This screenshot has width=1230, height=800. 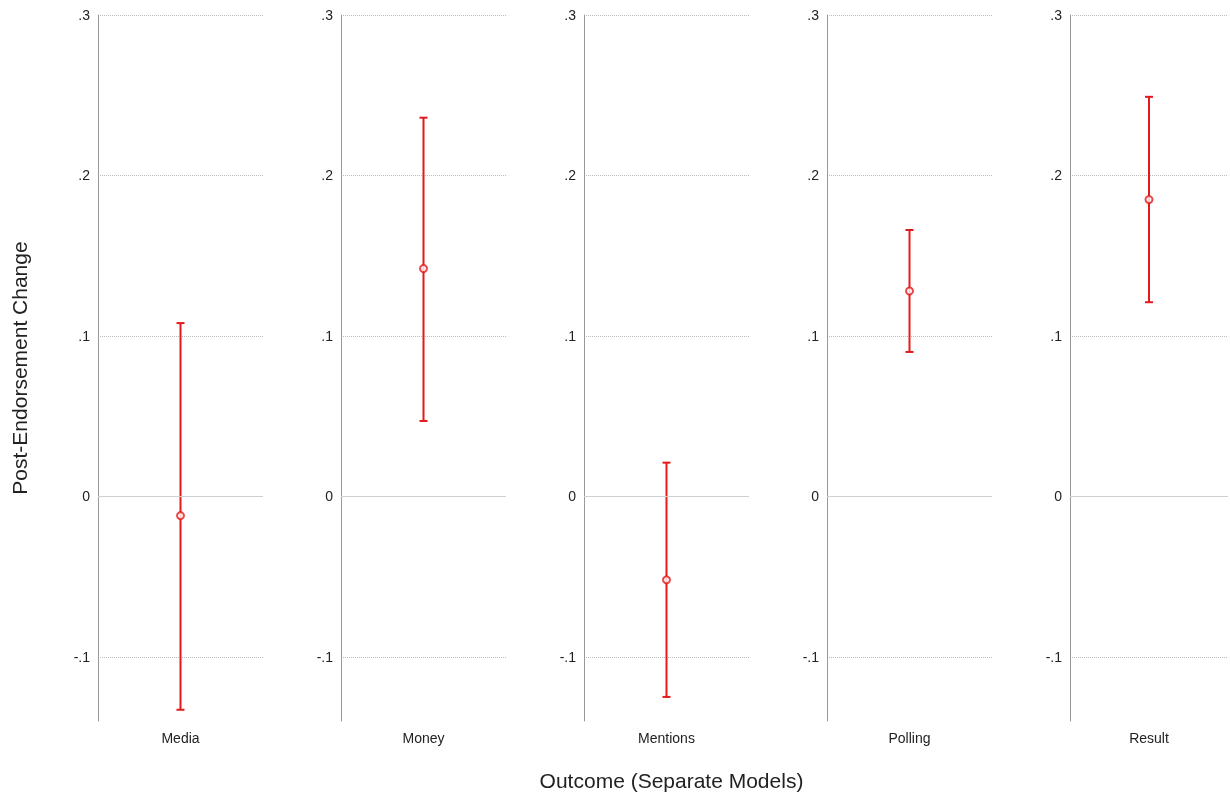 I want to click on y-axis-title: Post-Endorsement Change, so click(x=19, y=368).